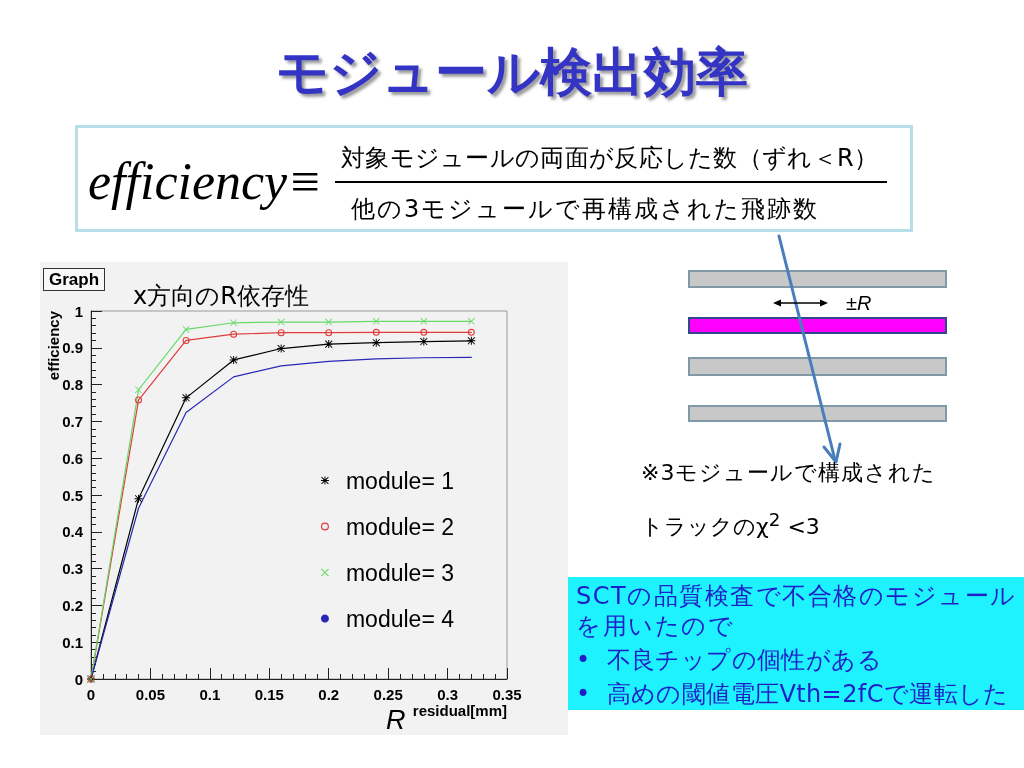 The height and width of the screenshot is (768, 1024). I want to click on text: ※3モジュールで構成された, so click(789, 473).